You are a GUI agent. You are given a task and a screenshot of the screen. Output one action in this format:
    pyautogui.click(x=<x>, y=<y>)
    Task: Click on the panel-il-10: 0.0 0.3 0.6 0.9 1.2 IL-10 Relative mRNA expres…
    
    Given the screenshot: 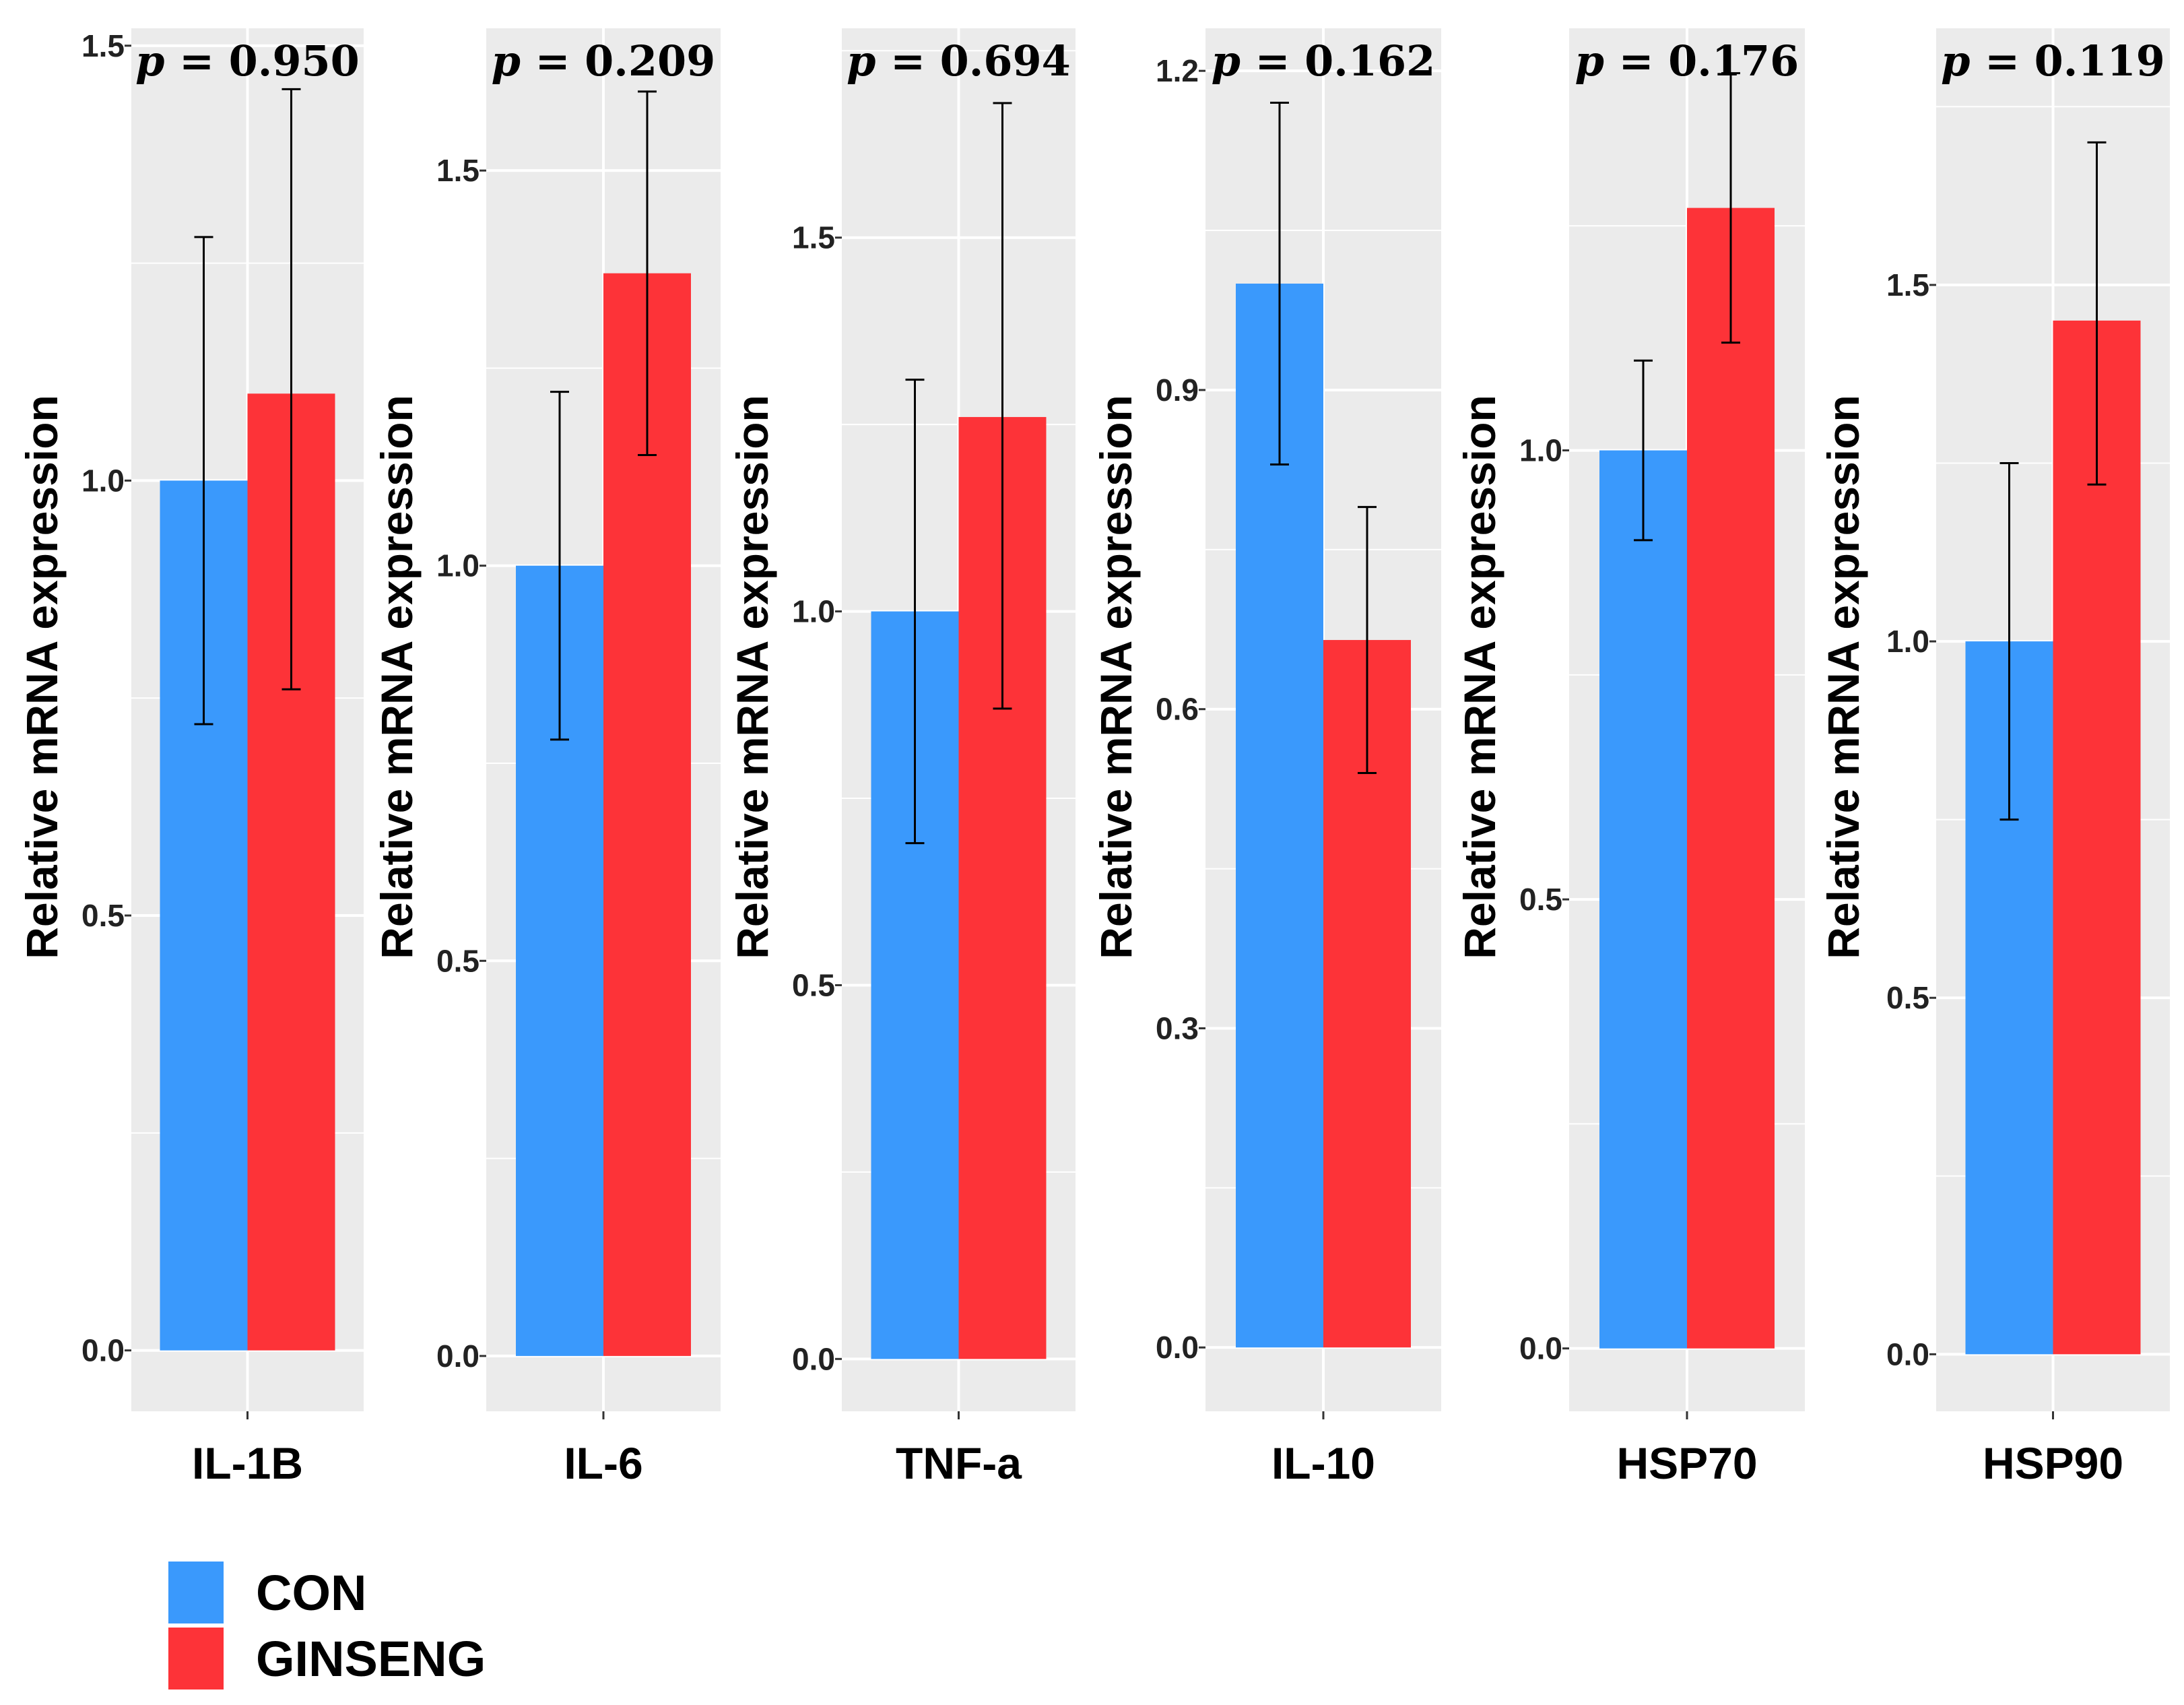 What is the action you would take?
    pyautogui.click(x=1266, y=758)
    